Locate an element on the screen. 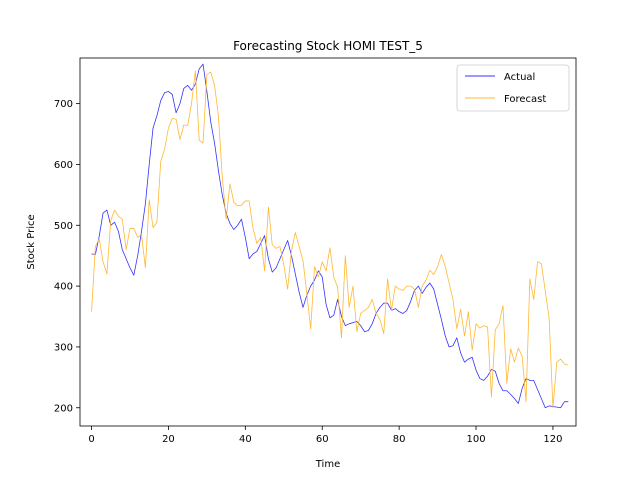 This screenshot has width=640, height=480. x-tick-label: 120 is located at coordinates (552, 439).